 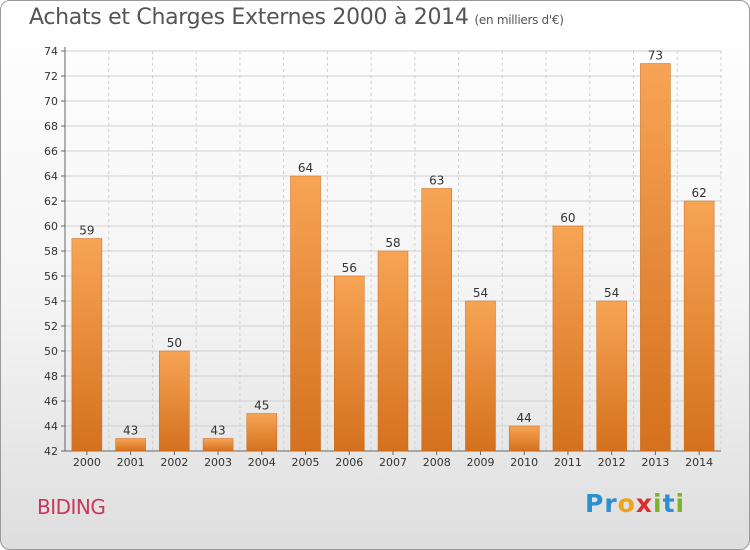 I want to click on x-tick-label: 2013, so click(x=655, y=462).